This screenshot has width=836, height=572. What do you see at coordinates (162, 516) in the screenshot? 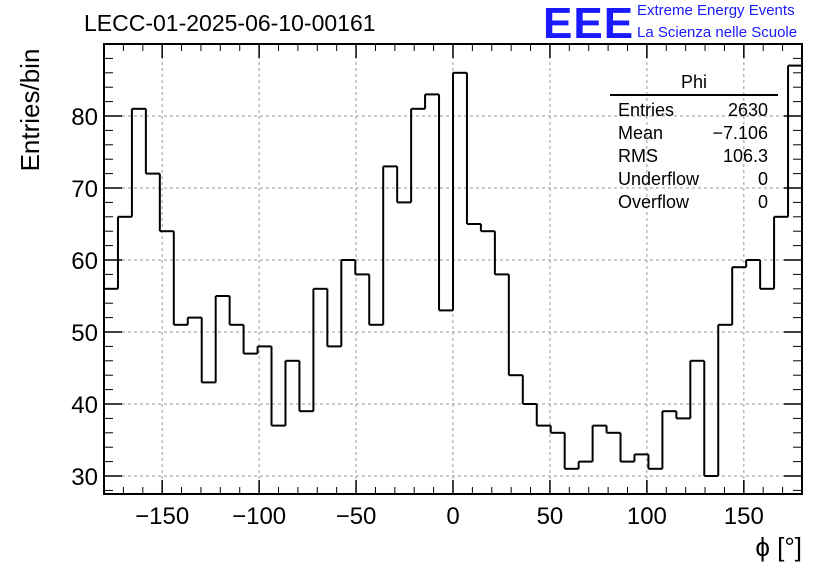
I see `x-tick-label: −150` at bounding box center [162, 516].